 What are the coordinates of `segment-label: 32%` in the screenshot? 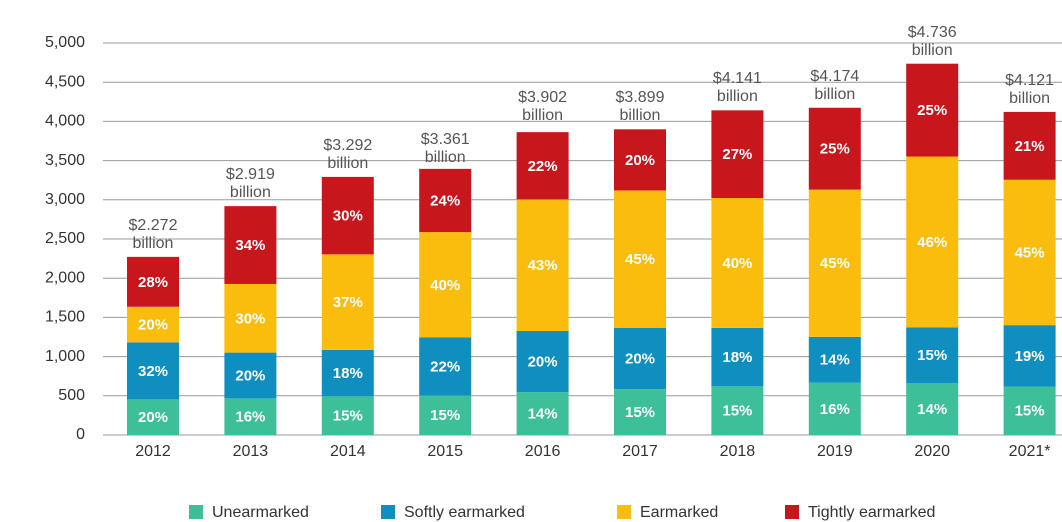 It's located at (153, 371).